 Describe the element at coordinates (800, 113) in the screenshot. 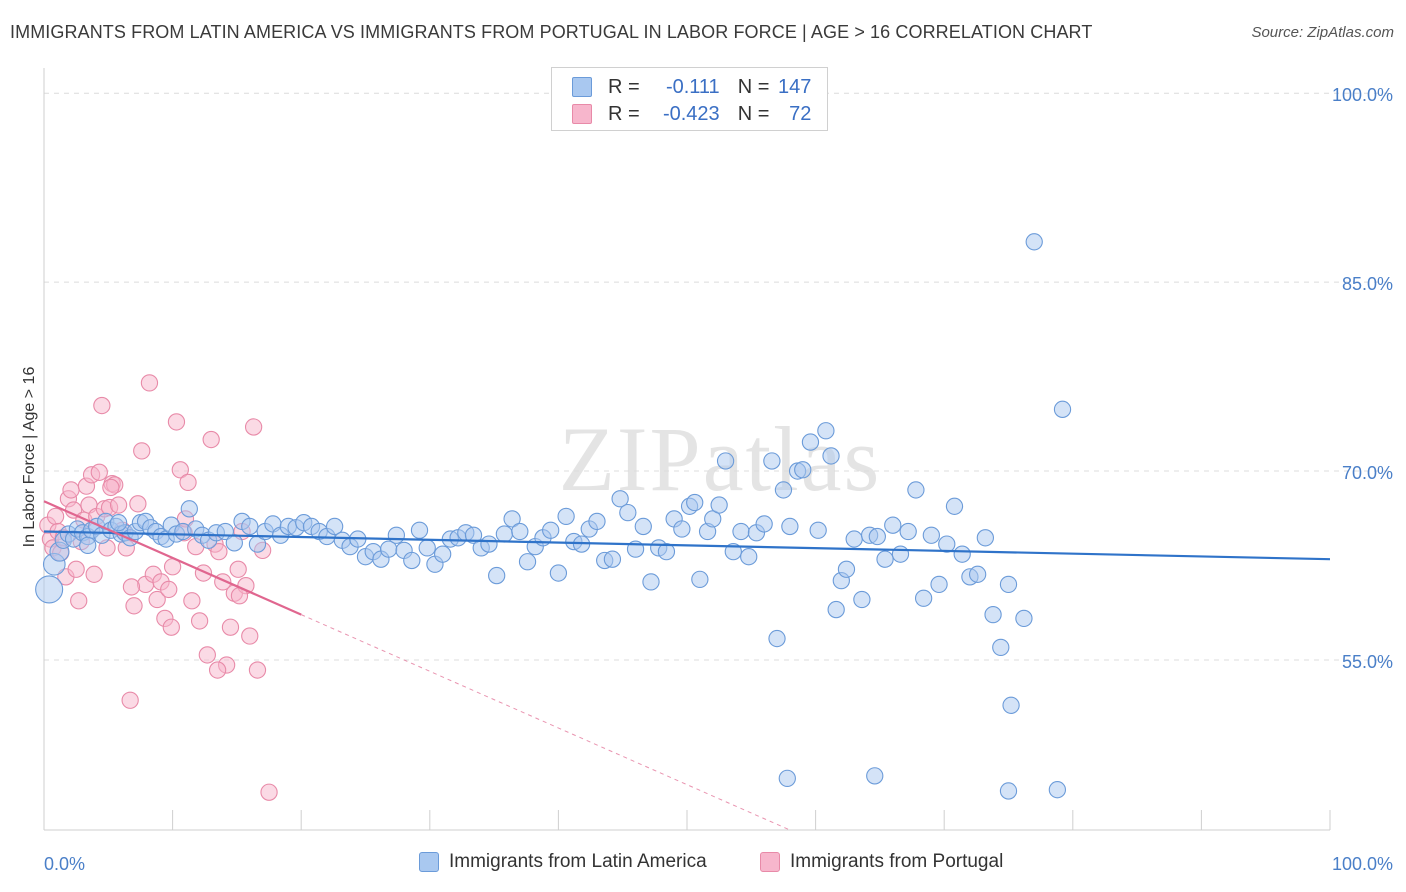

I see `legend-n-value: 72` at that location.